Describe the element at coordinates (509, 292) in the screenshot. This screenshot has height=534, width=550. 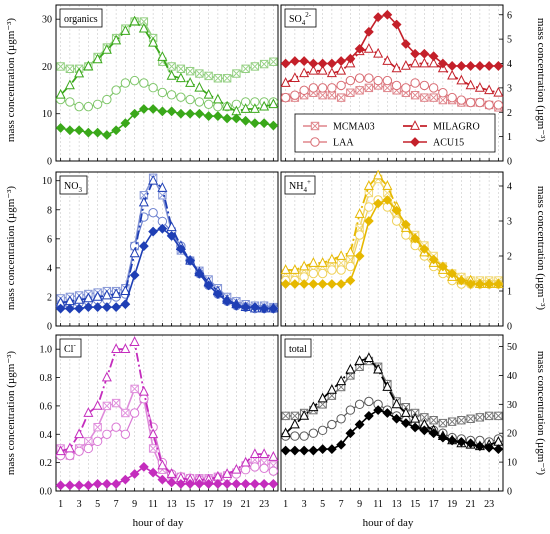
I see `y-tick-label: 1` at that location.